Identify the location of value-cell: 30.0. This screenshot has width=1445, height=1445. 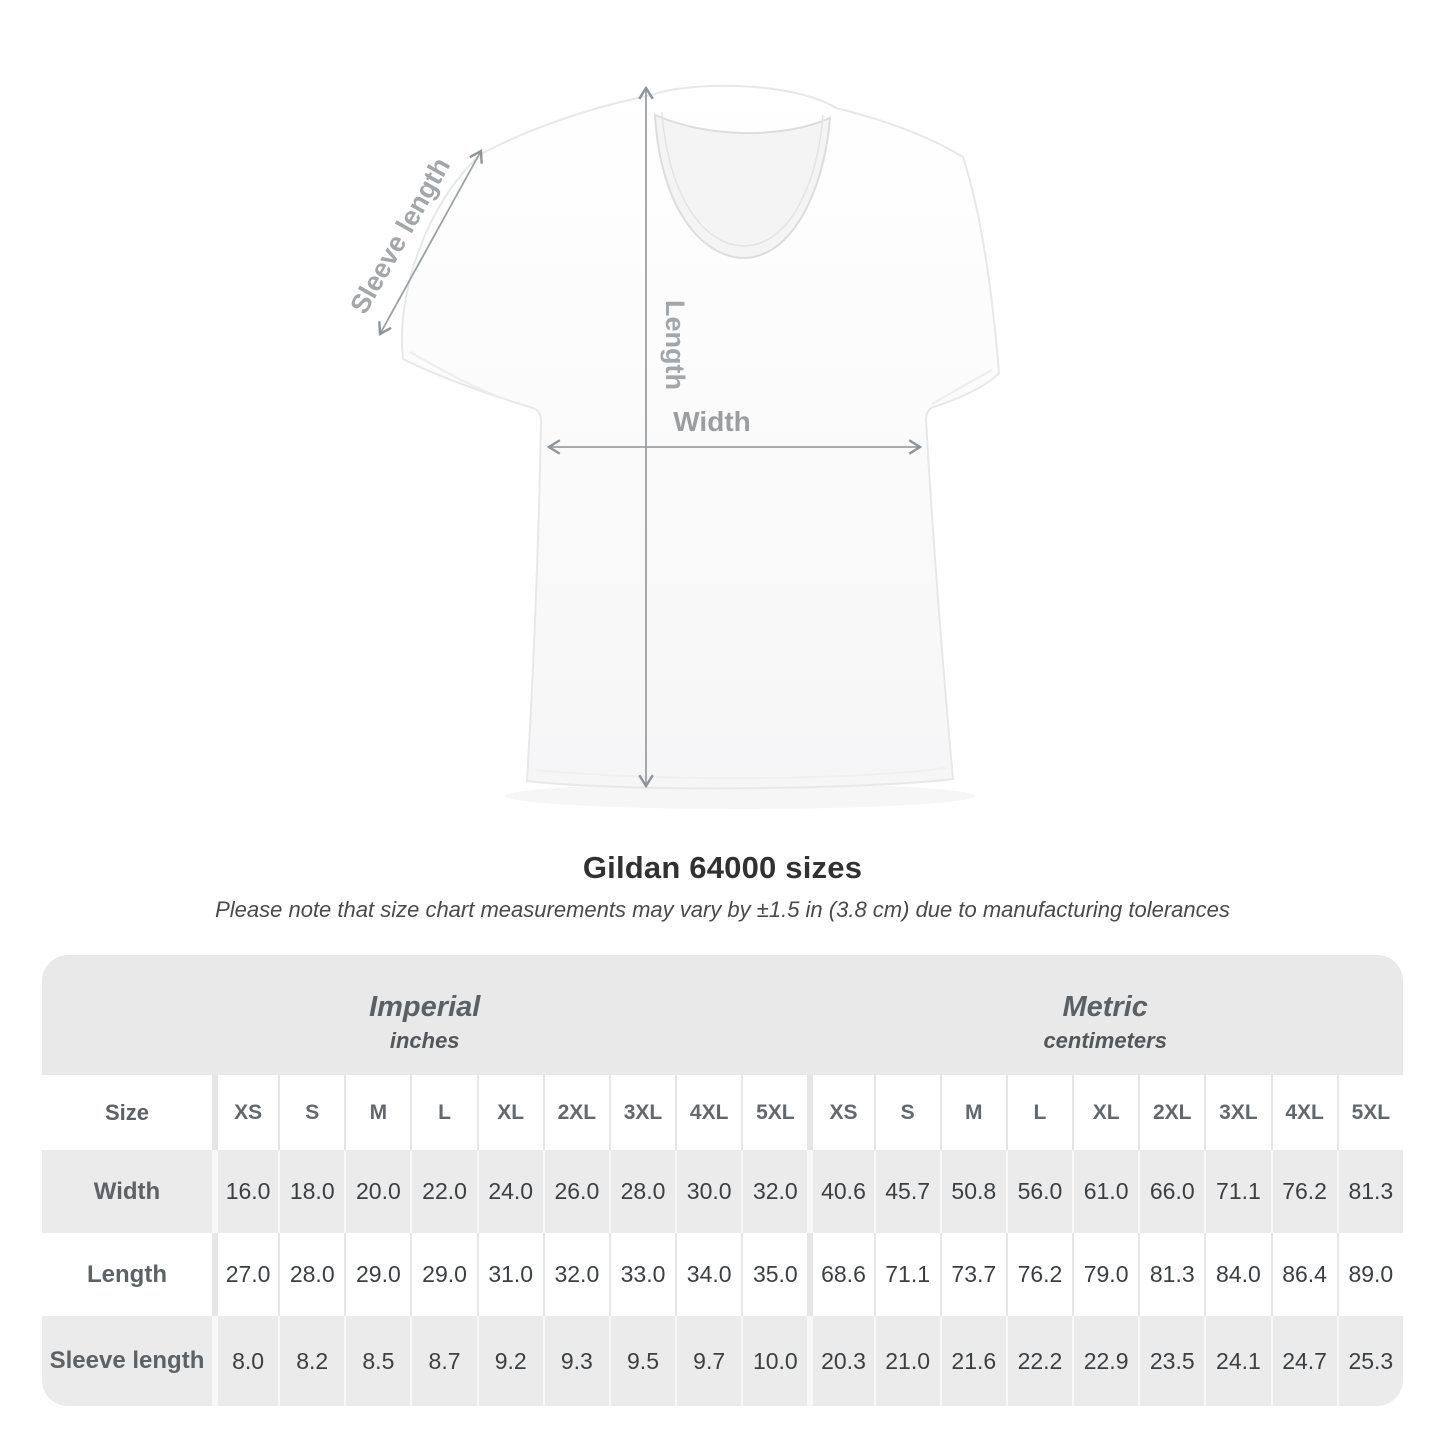
(708, 1191).